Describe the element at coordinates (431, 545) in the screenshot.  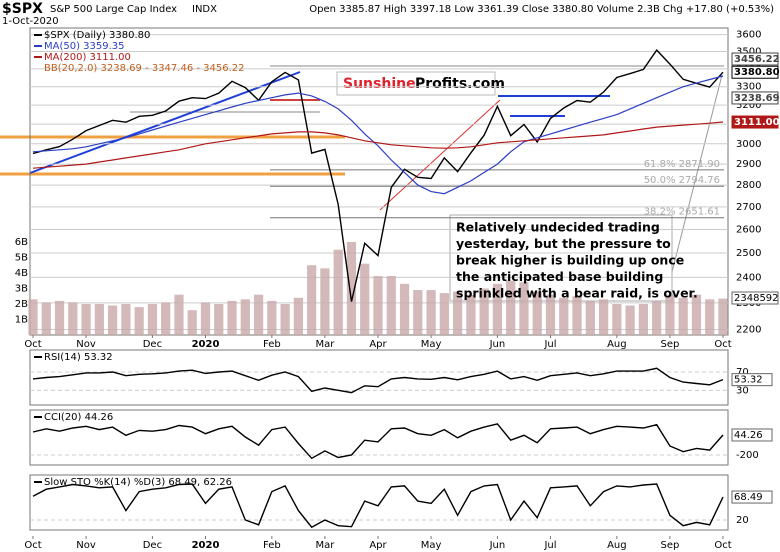
I see `x-tick-label: May` at that location.